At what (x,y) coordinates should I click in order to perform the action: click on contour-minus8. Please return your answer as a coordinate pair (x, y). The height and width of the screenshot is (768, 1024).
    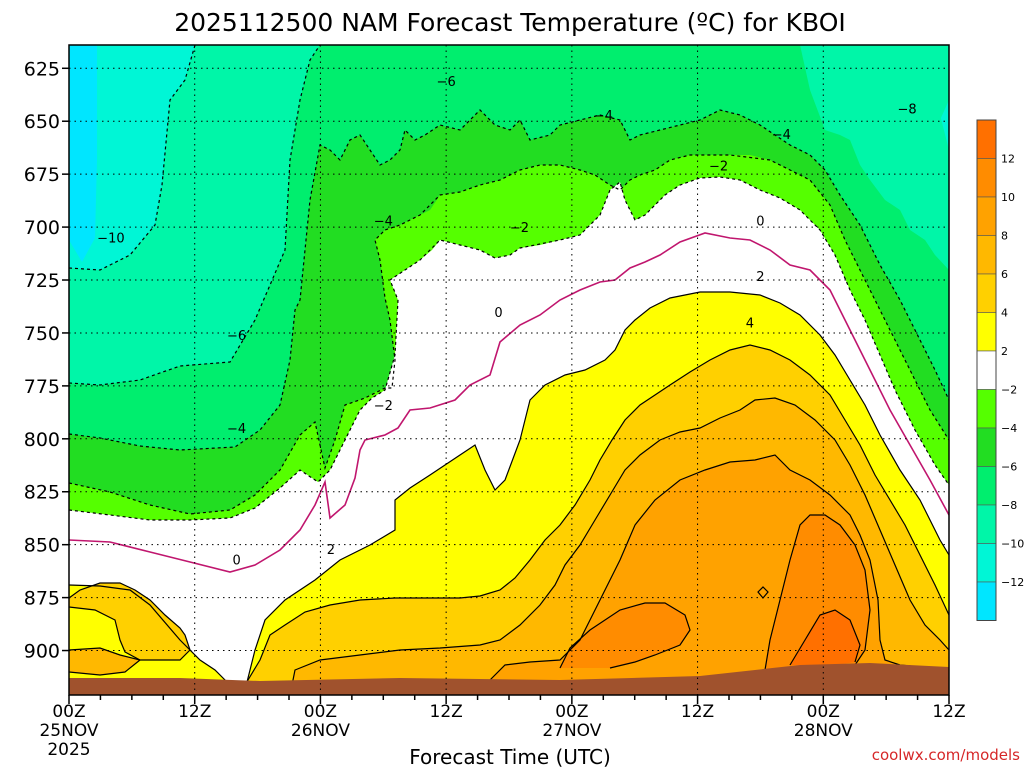
    Looking at the image, I should click on (195, 215).